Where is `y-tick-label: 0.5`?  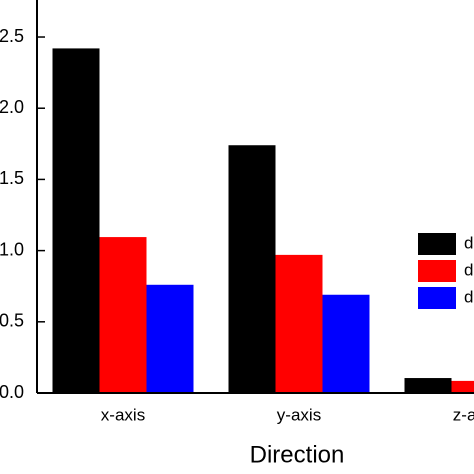 y-tick-label: 0.5 is located at coordinates (12, 321).